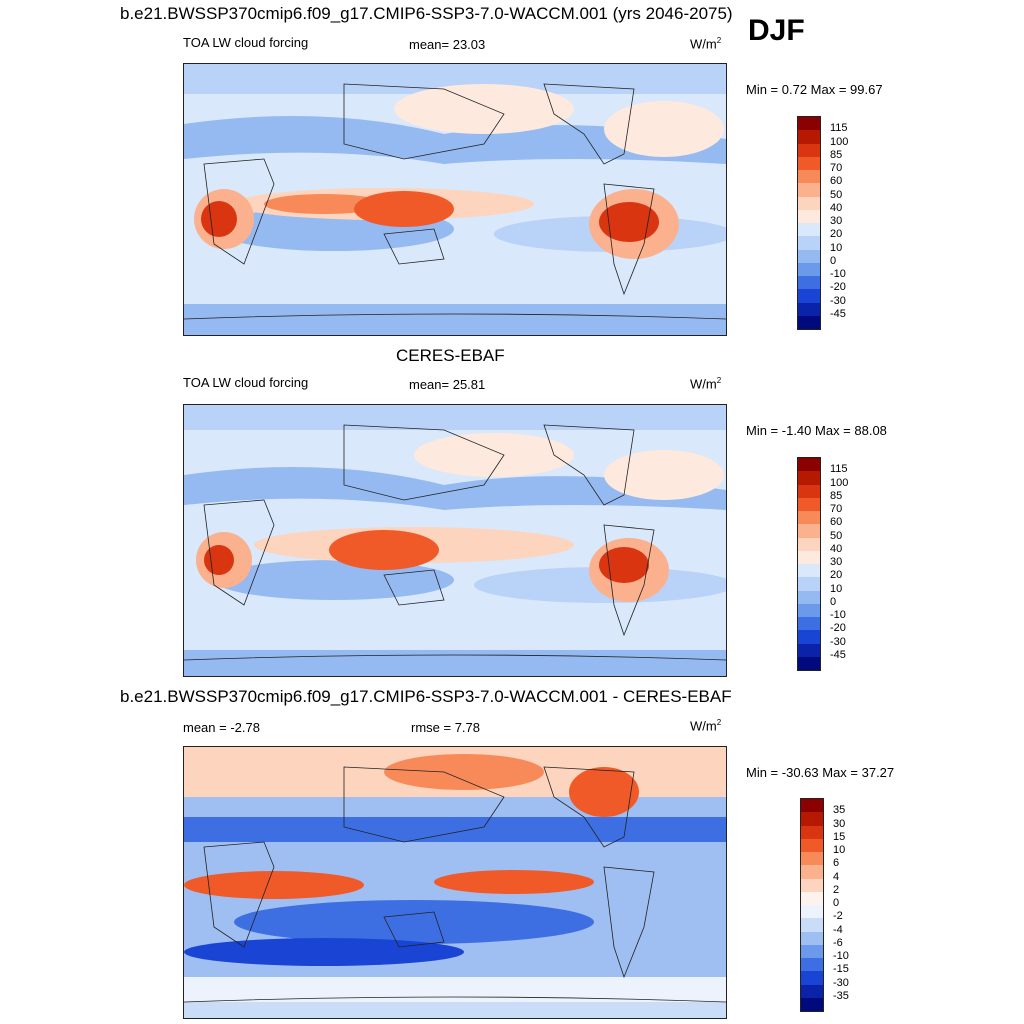 The width and height of the screenshot is (1024, 1024). What do you see at coordinates (450, 355) in the screenshot?
I see `panel-2-title: CERES-EBAF` at bounding box center [450, 355].